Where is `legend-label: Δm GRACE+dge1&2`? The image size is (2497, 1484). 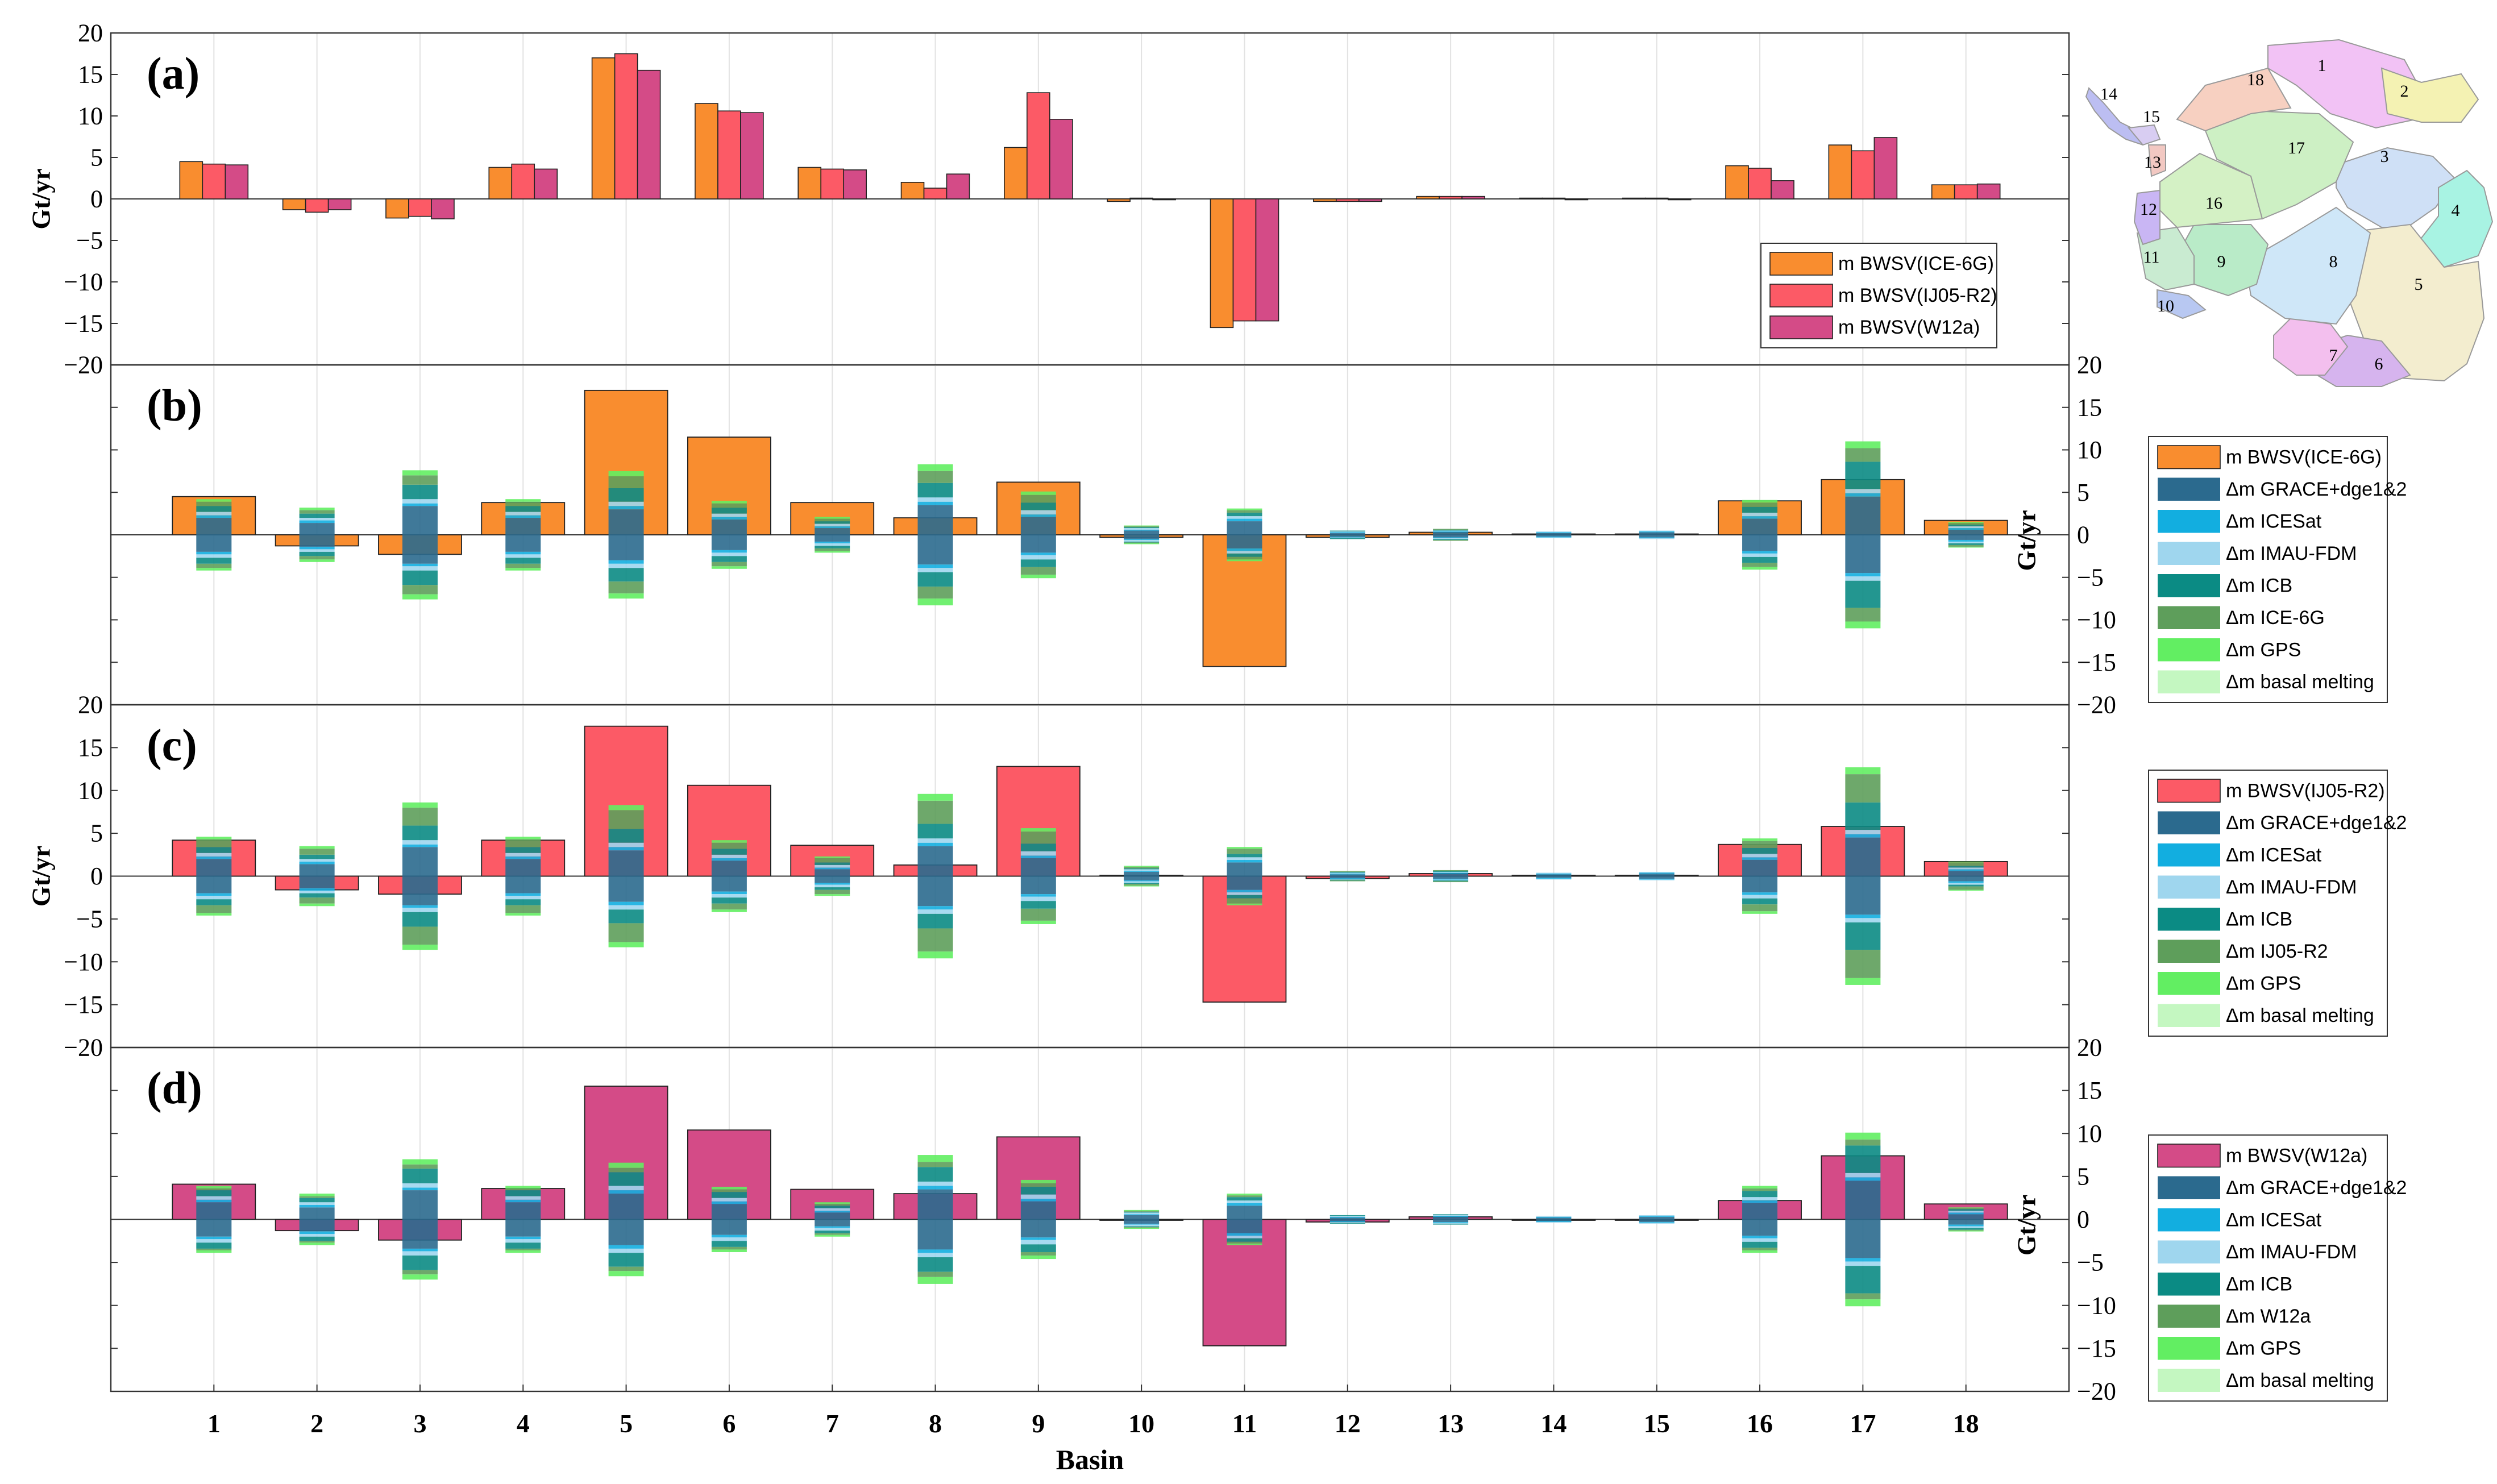 legend-label: Δm GRACE+dge1&2 is located at coordinates (2317, 823).